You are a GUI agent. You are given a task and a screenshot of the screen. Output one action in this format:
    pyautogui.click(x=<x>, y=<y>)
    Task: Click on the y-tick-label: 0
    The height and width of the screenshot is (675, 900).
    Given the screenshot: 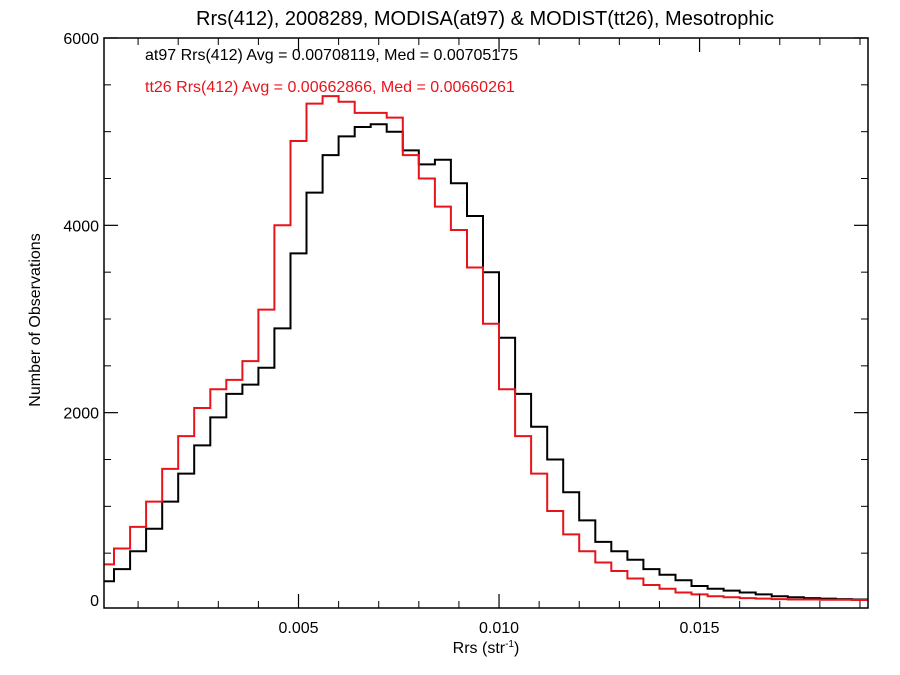 What is the action you would take?
    pyautogui.click(x=94, y=601)
    